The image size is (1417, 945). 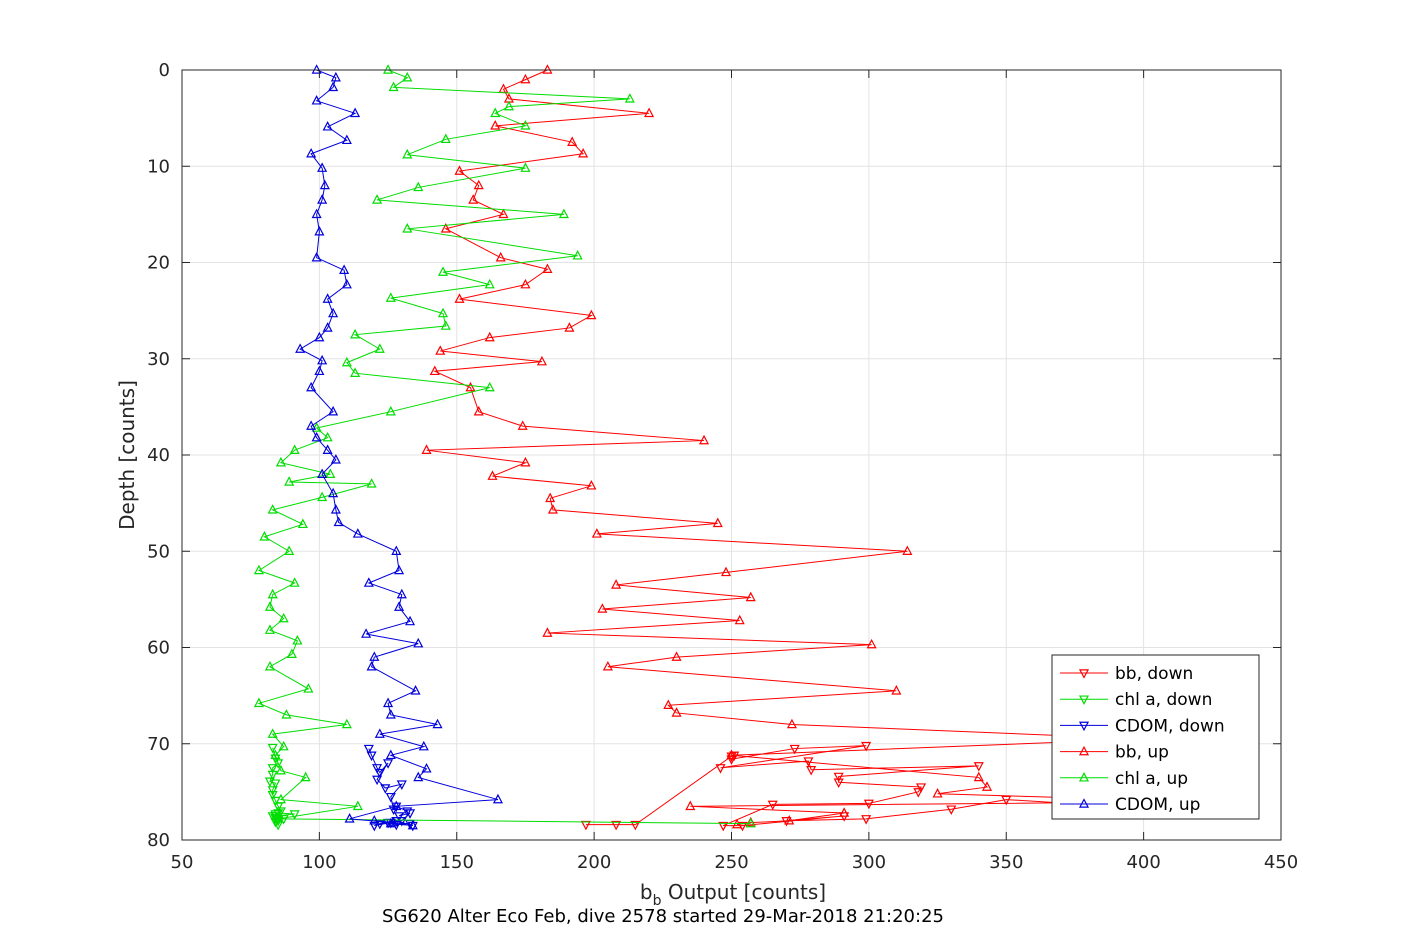 I want to click on x-axis-label-main: b, so click(x=646, y=892).